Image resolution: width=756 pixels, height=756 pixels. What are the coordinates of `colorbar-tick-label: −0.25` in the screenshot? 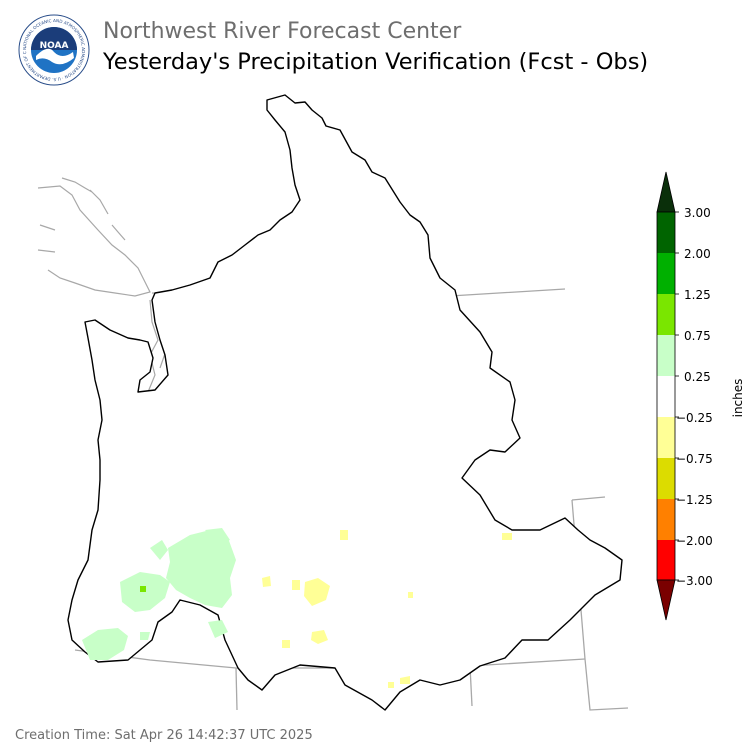 It's located at (694, 418).